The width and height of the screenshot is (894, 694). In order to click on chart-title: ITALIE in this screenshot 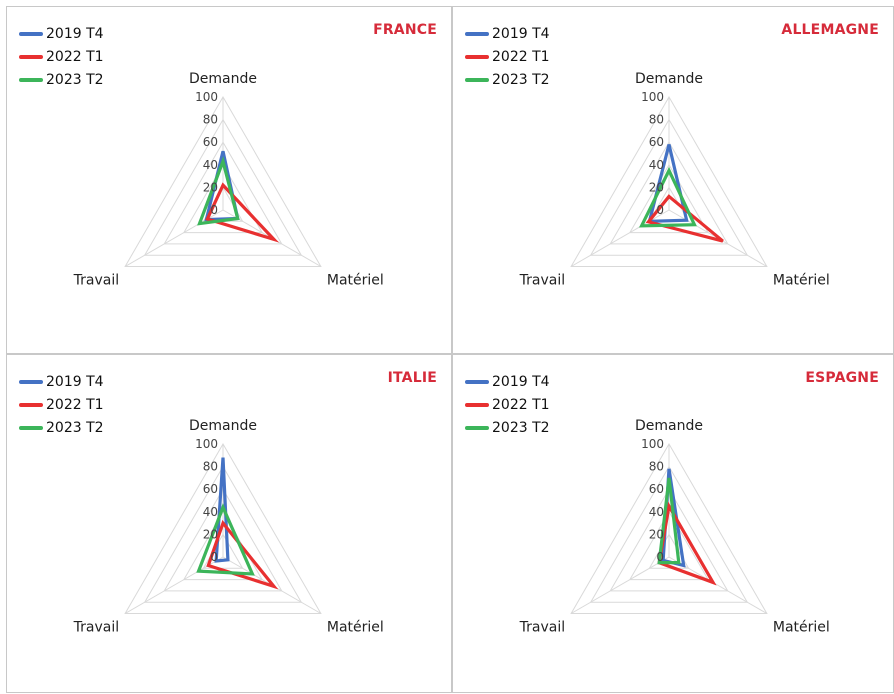, I will do `click(412, 378)`.